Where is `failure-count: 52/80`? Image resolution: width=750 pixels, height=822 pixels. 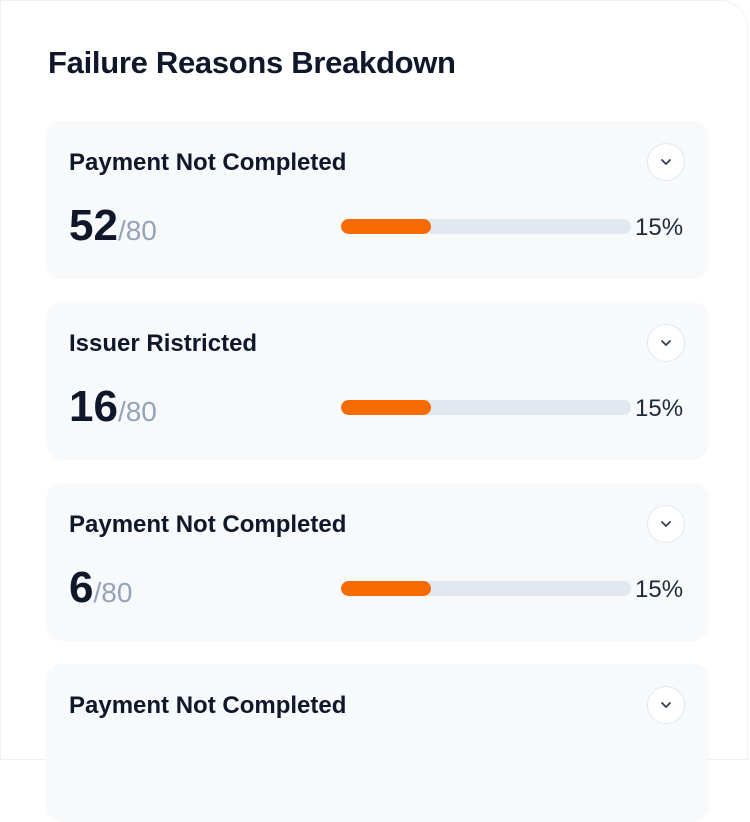 failure-count: 52/80 is located at coordinates (113, 226).